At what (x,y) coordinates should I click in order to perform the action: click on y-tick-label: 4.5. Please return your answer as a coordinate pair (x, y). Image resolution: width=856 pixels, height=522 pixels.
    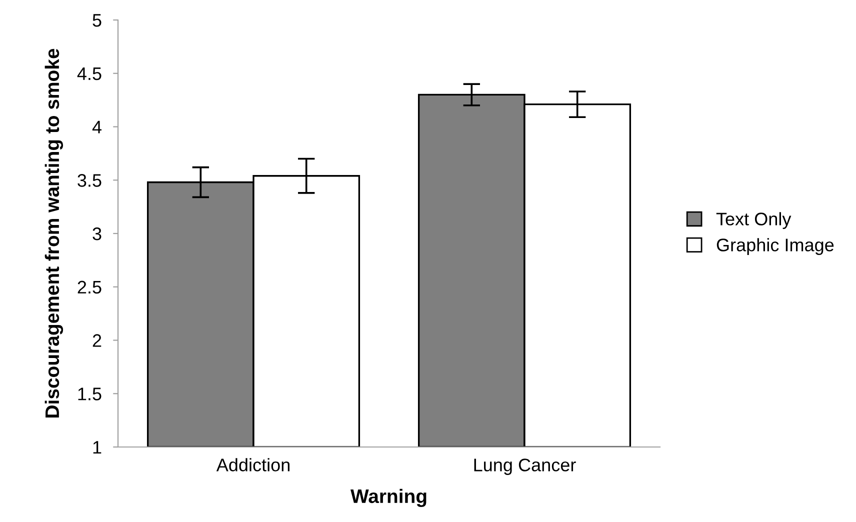
    Looking at the image, I should click on (89, 73).